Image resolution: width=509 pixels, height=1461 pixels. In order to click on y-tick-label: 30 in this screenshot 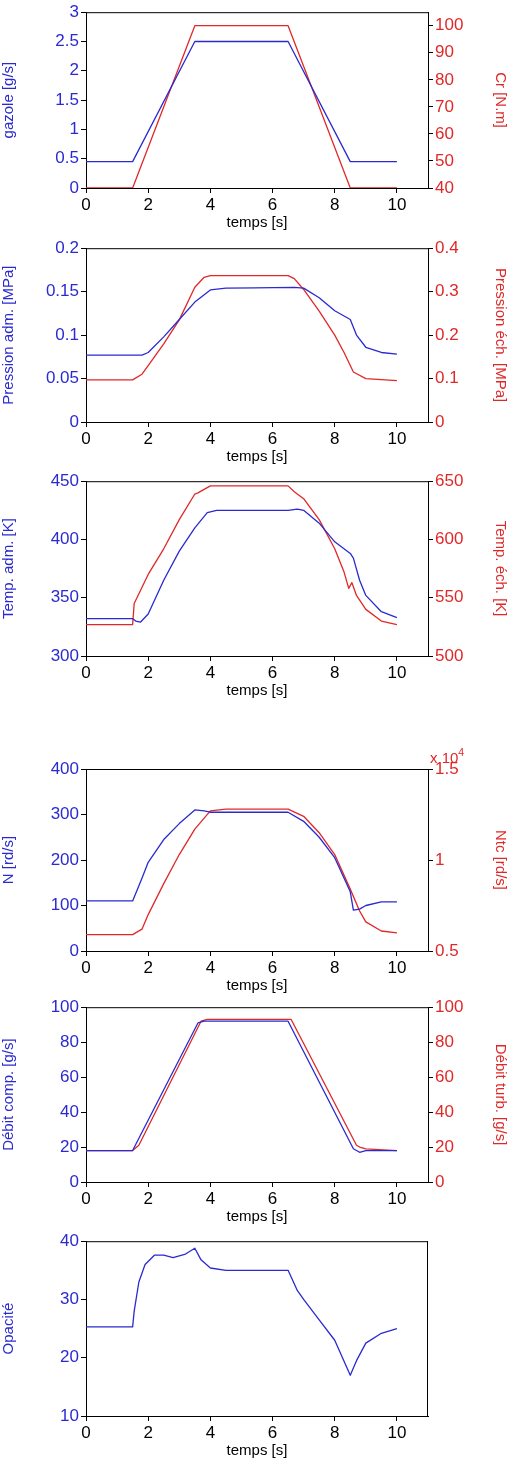, I will do `click(69, 1299)`.